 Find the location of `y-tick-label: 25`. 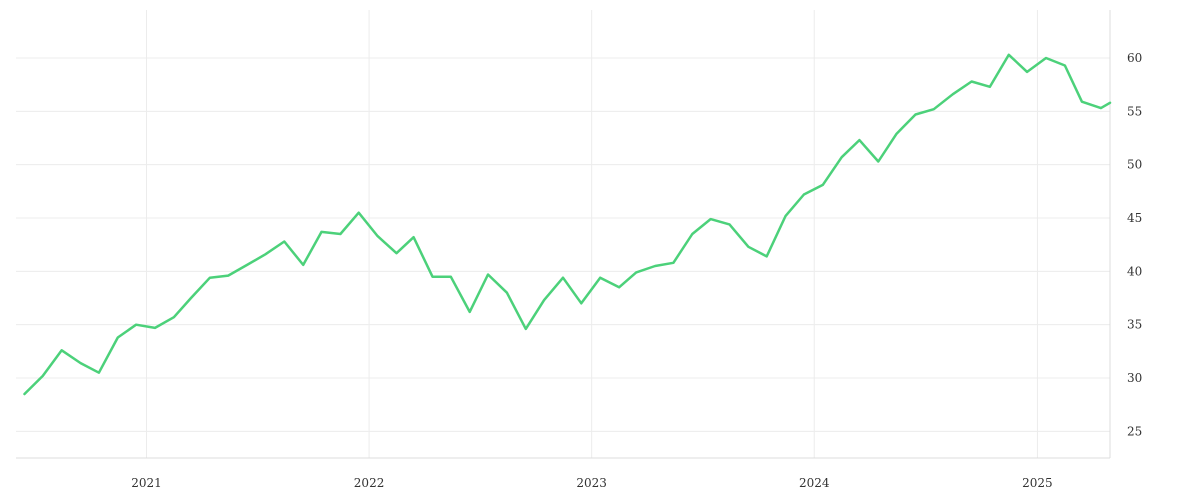

y-tick-label: 25 is located at coordinates (1134, 431).